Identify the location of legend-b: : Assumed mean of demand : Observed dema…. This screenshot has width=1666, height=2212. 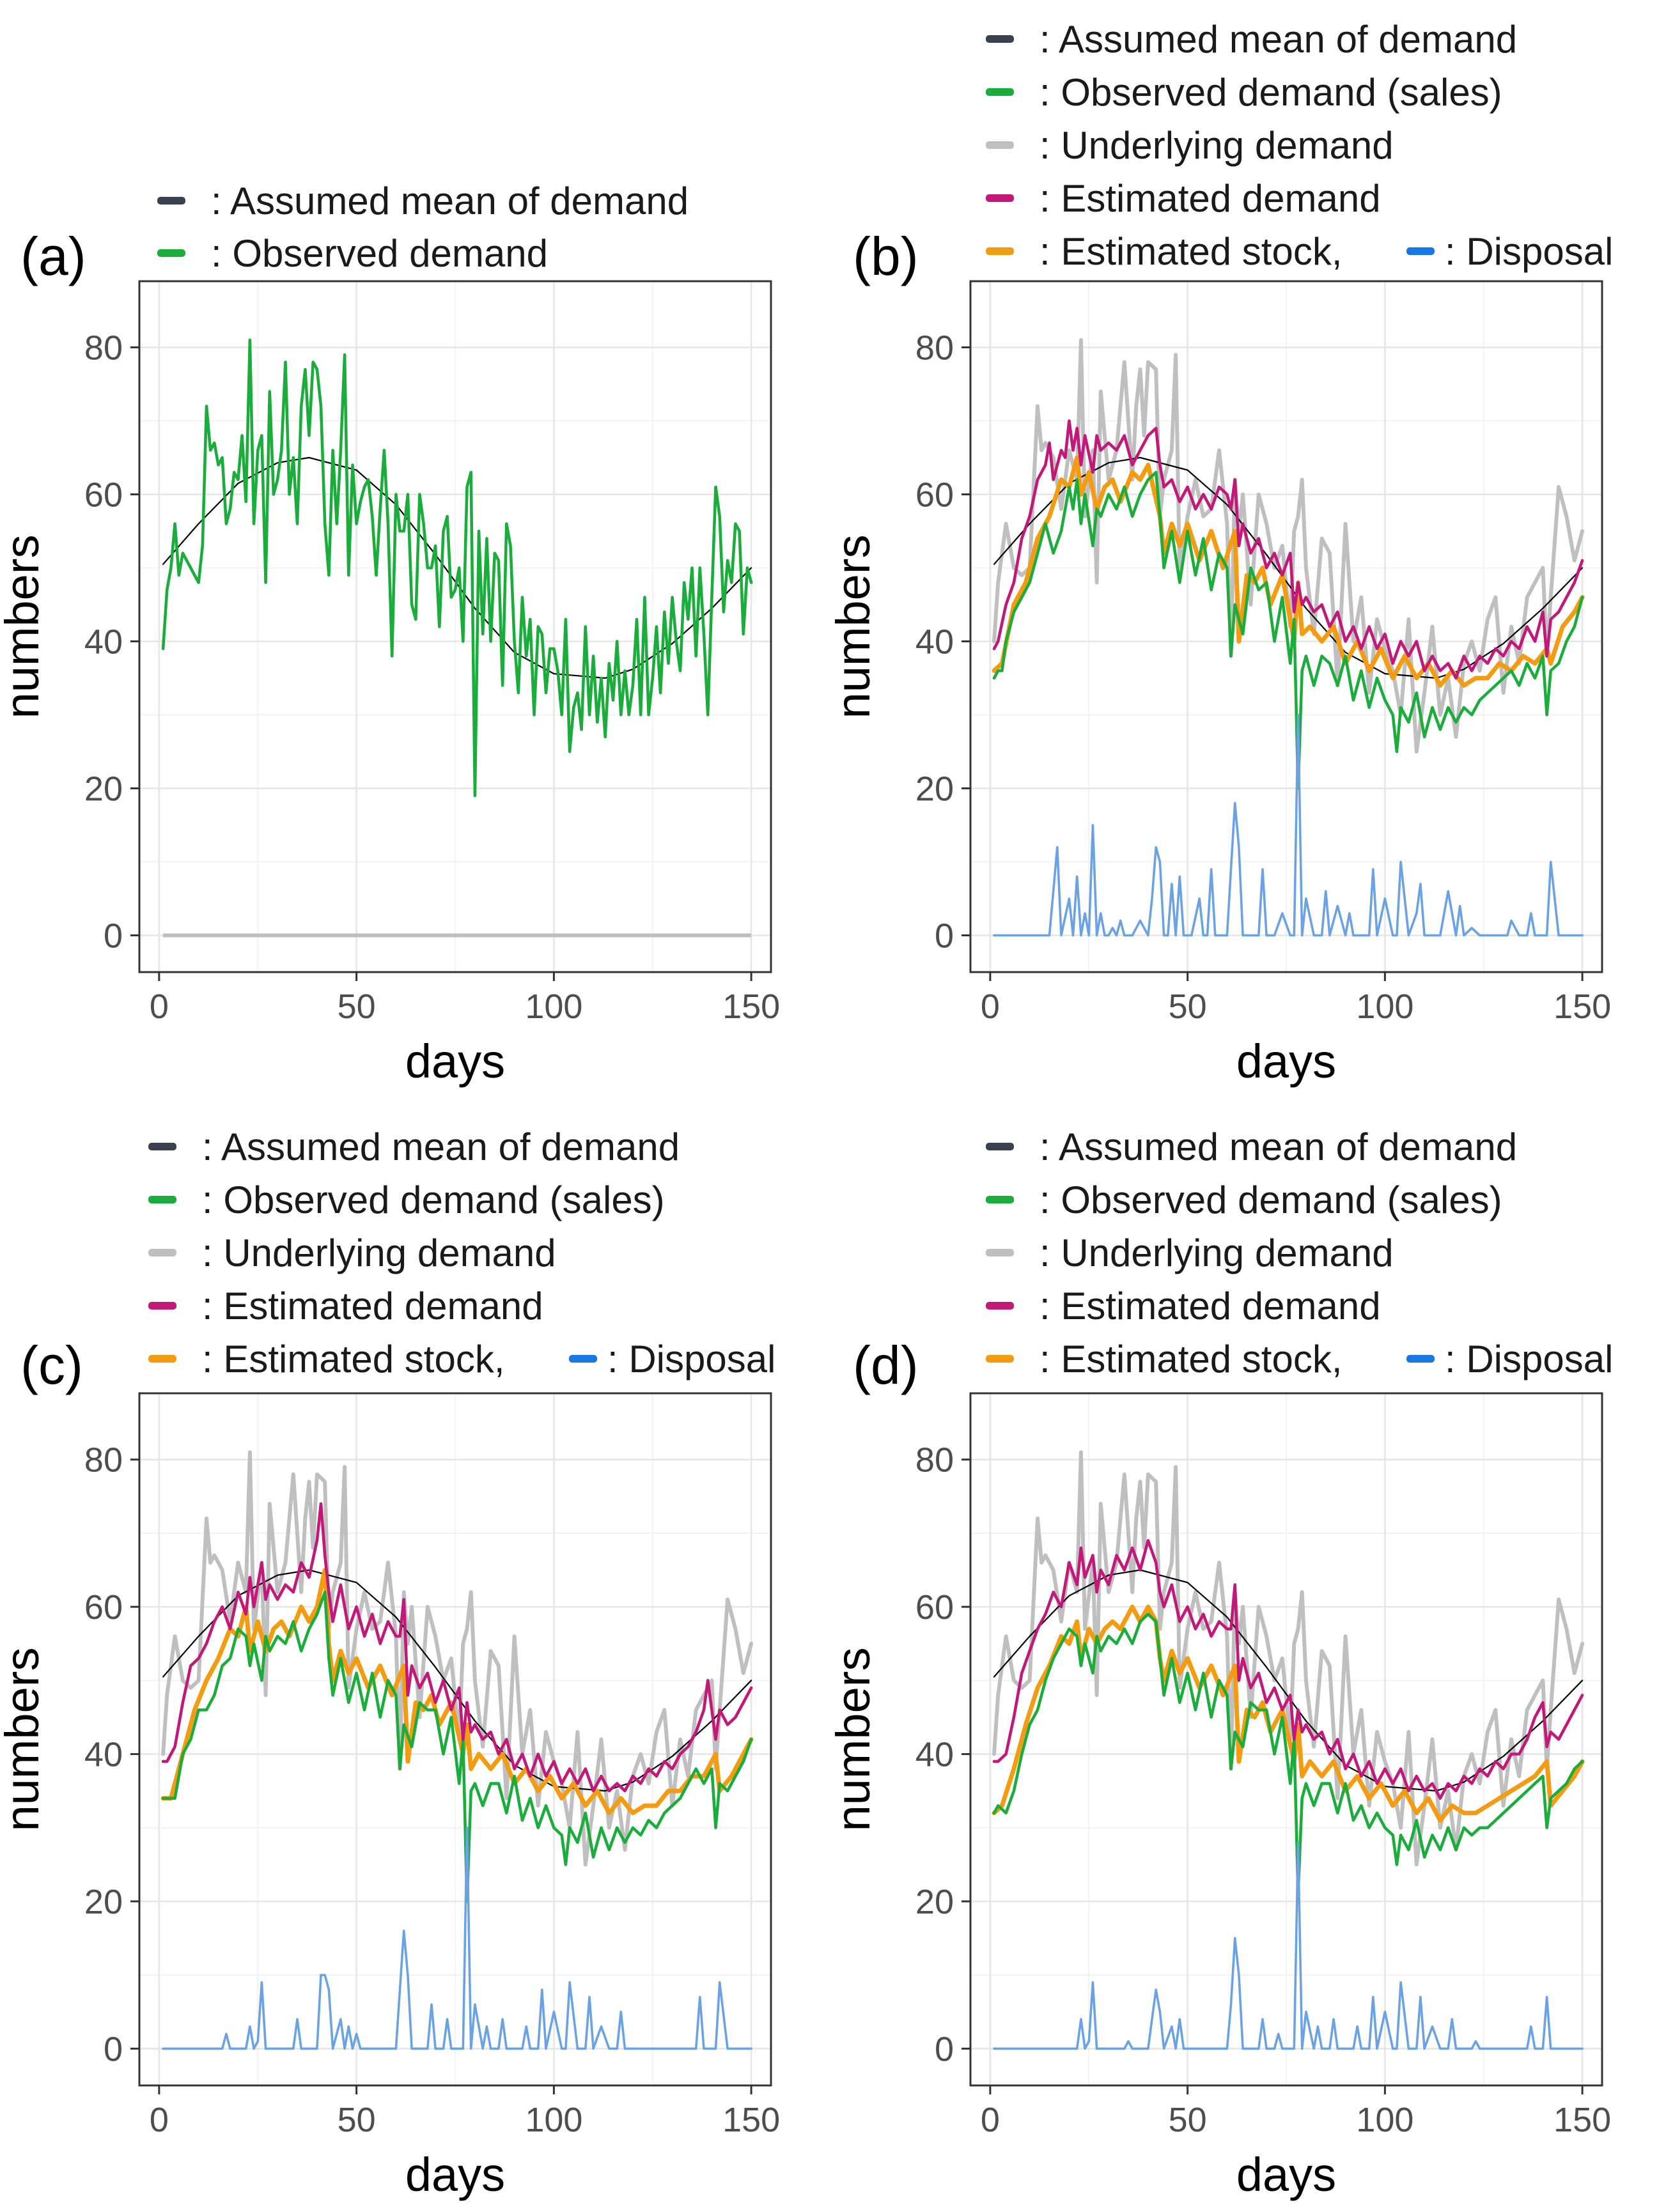
(1300, 145).